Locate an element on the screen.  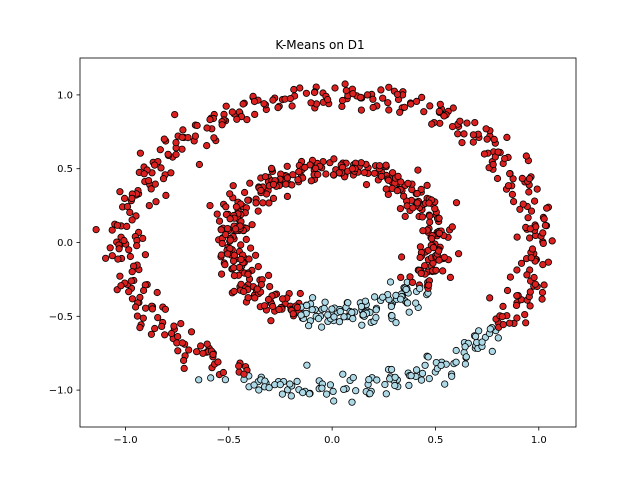
y-tick-label: 1.0 is located at coordinates (65, 95).